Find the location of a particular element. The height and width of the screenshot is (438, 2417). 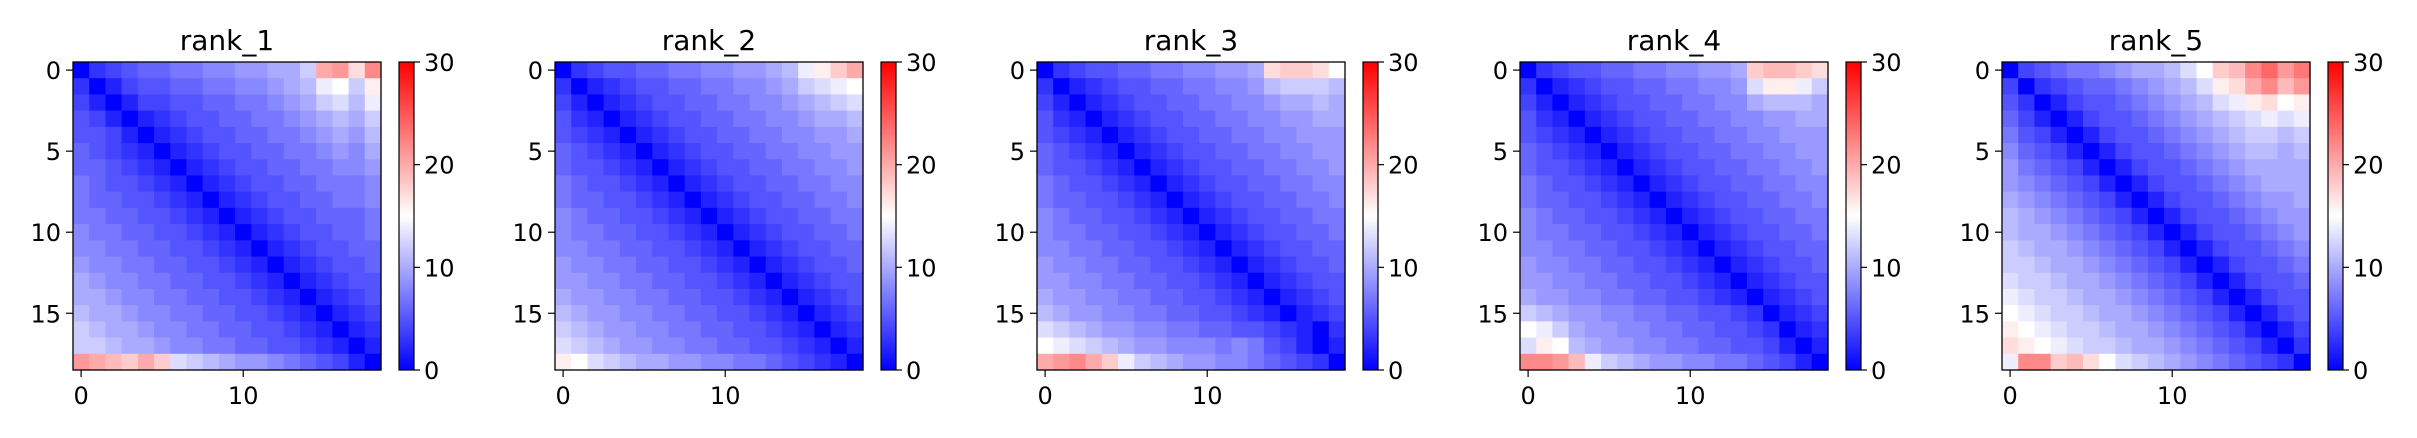

y-tick-label: 10 is located at coordinates (527, 233).